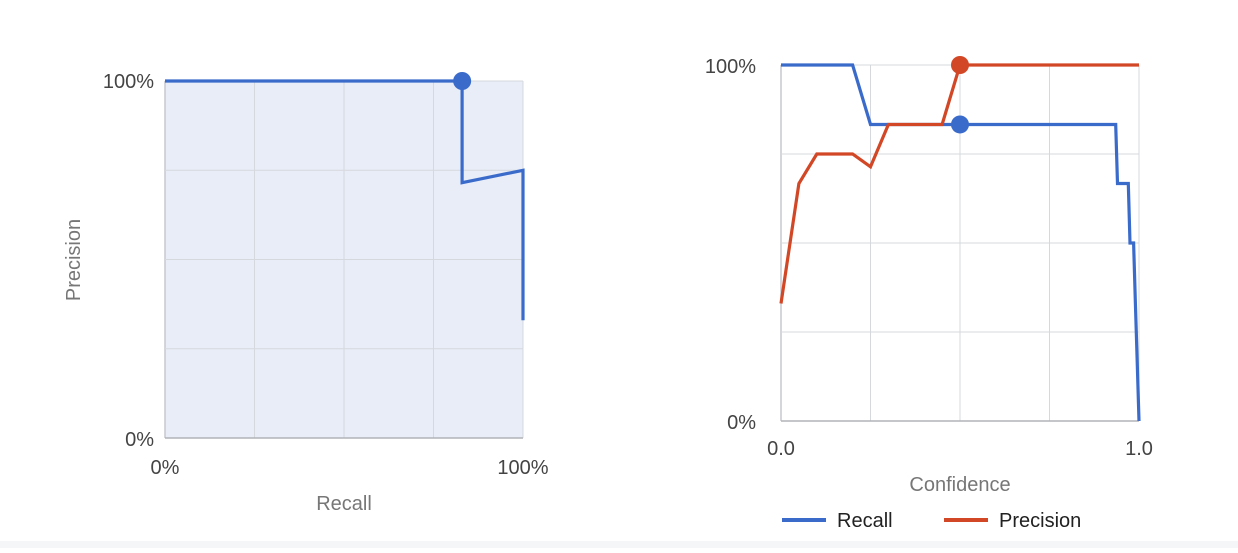  What do you see at coordinates (1040, 521) in the screenshot?
I see `legend-label-precision: Precision` at bounding box center [1040, 521].